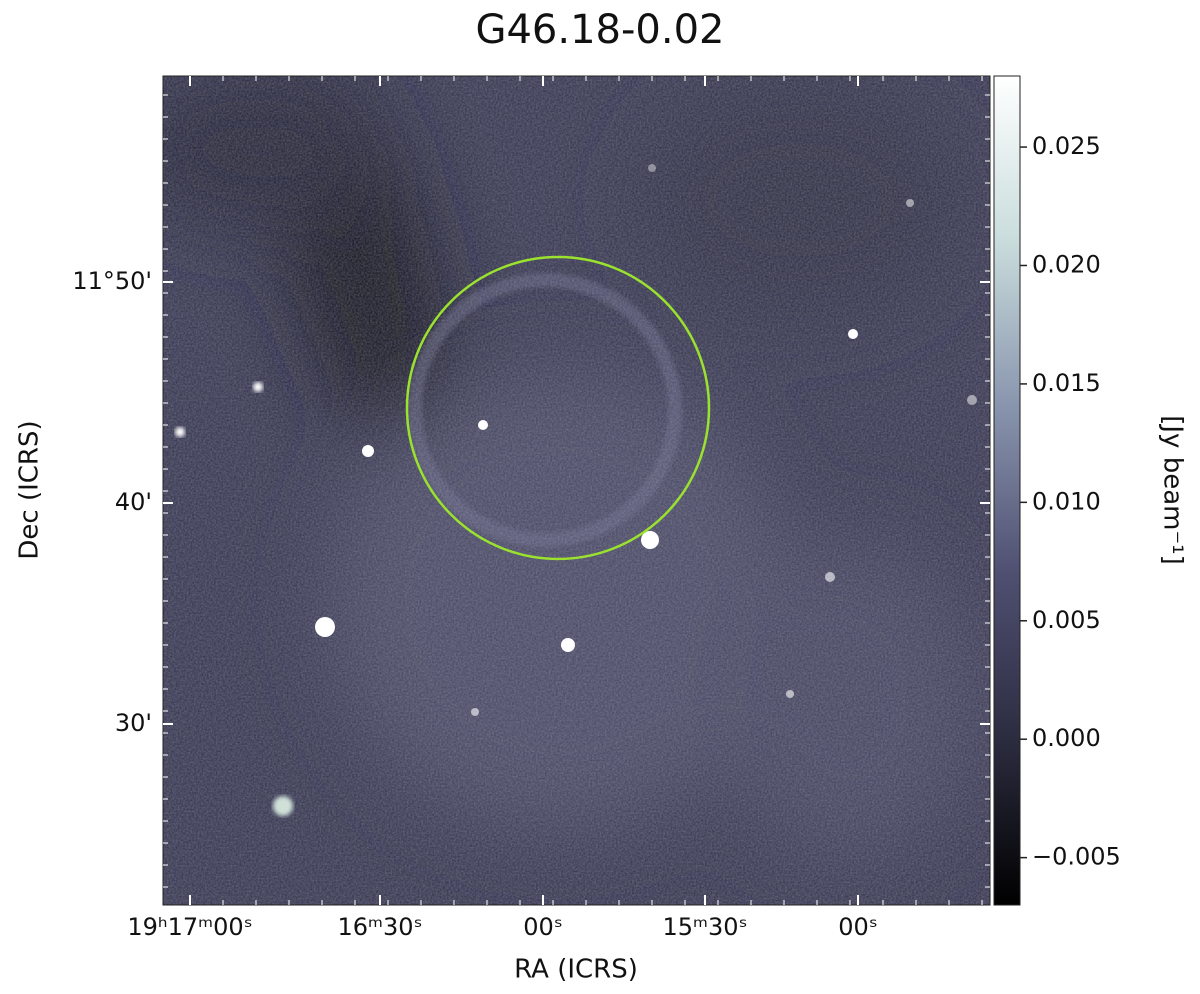 This screenshot has width=1200, height=994. I want to click on x-tick-label: 15ᵐ30ˢ, so click(705, 927).